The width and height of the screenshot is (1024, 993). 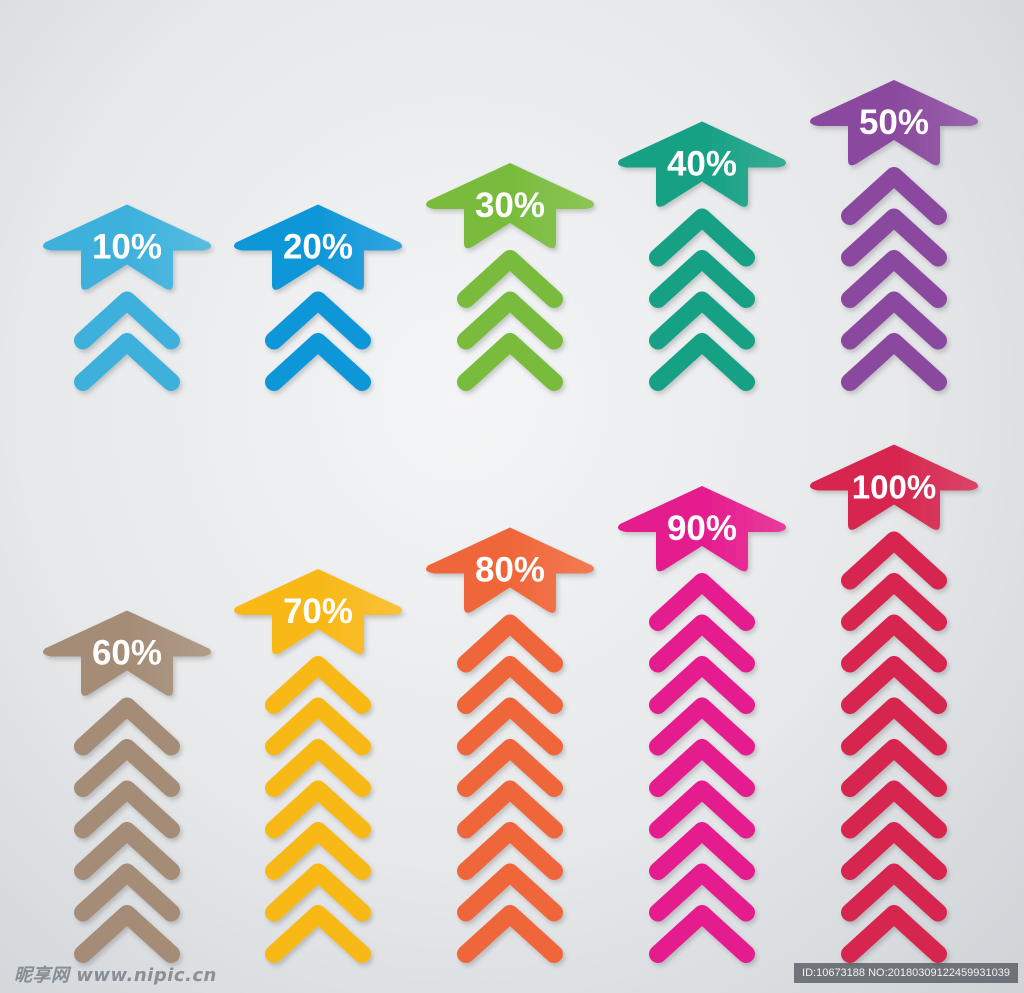 I want to click on percent-label: 10%, so click(x=127, y=247).